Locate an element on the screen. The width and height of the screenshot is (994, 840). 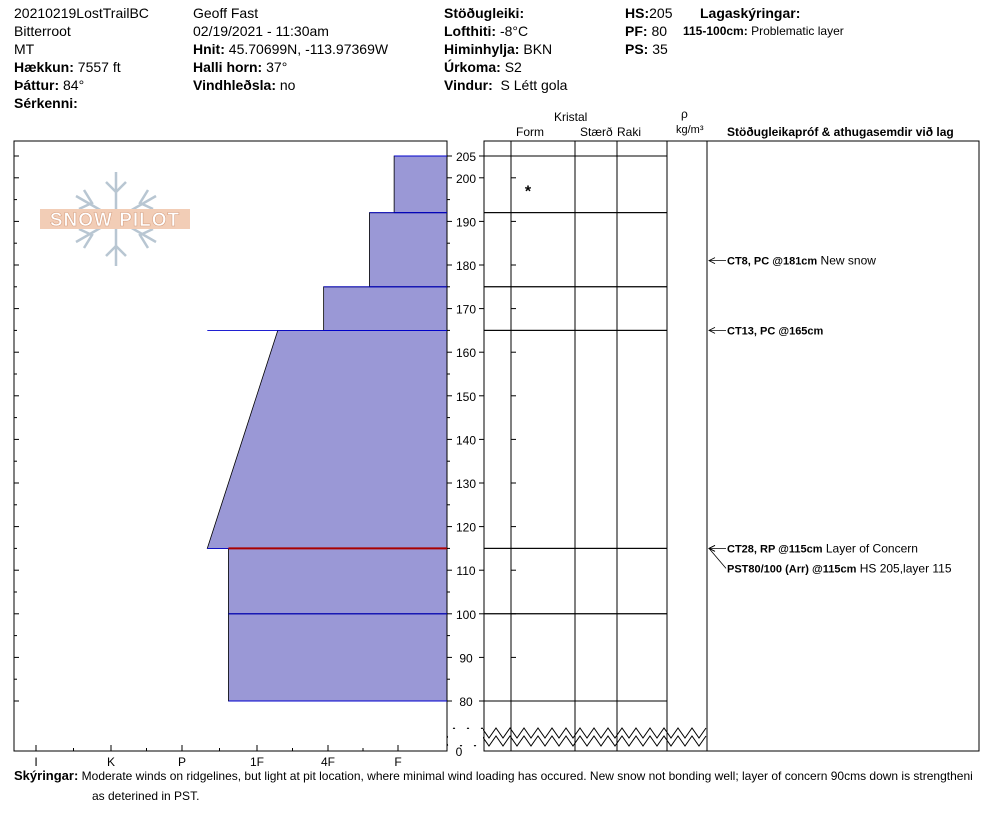
features-label: Sérkenni: is located at coordinates (46, 103).